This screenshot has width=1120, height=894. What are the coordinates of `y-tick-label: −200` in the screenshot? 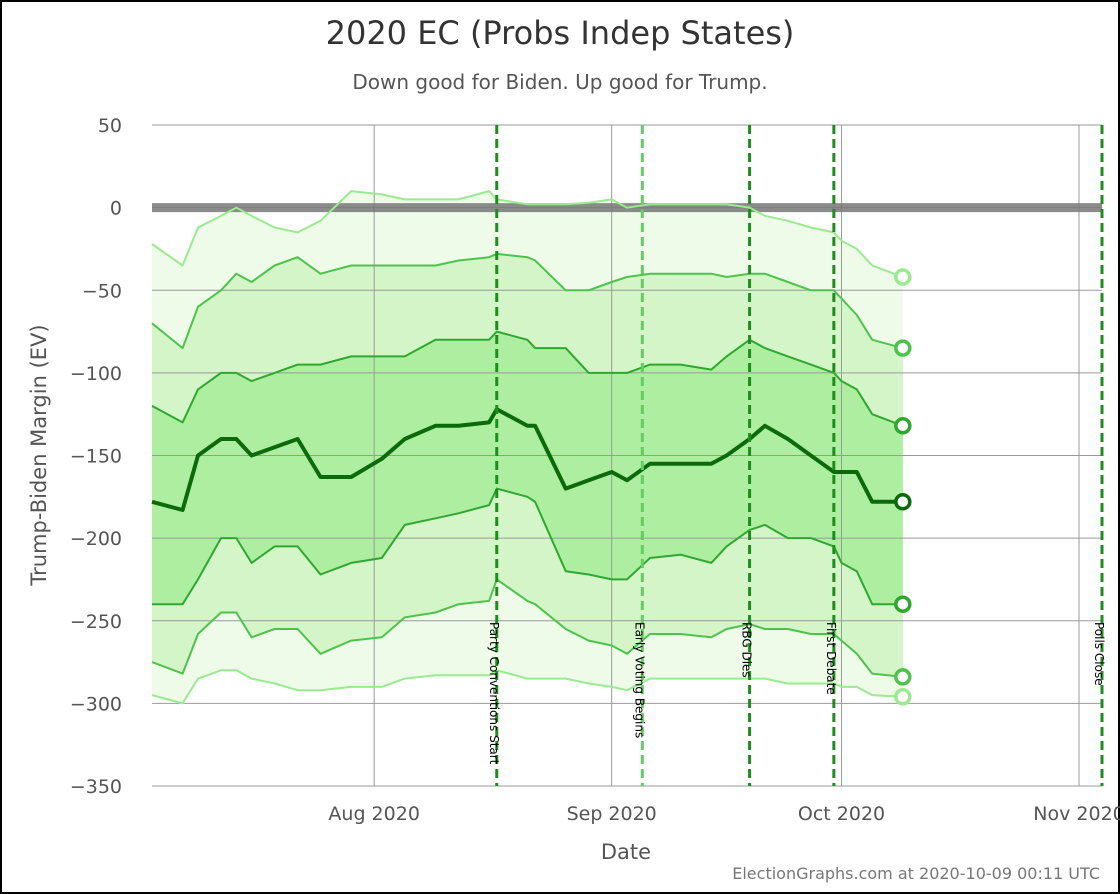 It's located at (96, 539).